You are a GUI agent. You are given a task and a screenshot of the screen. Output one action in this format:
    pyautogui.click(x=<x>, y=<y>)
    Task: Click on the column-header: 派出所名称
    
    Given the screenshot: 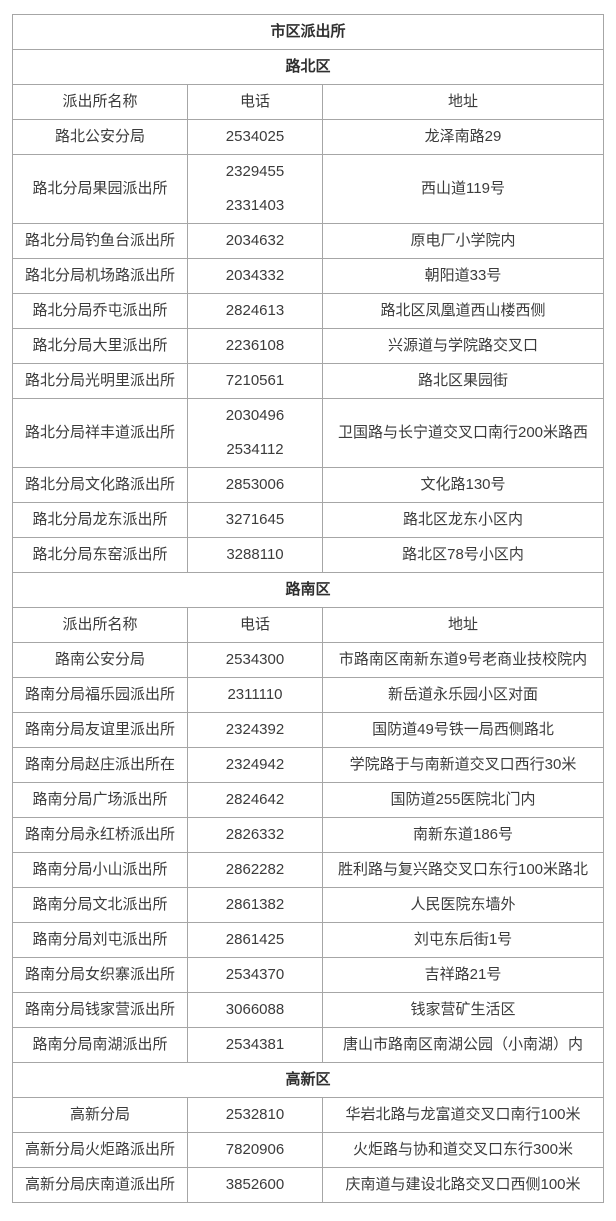 What is the action you would take?
    pyautogui.click(x=100, y=102)
    